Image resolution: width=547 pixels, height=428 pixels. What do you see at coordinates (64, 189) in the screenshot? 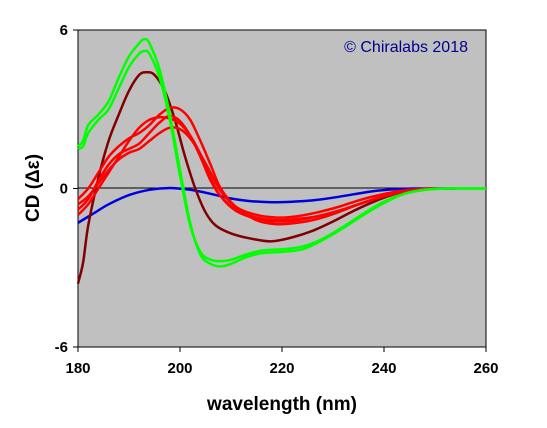
I see `y-tick-label: 0` at bounding box center [64, 189].